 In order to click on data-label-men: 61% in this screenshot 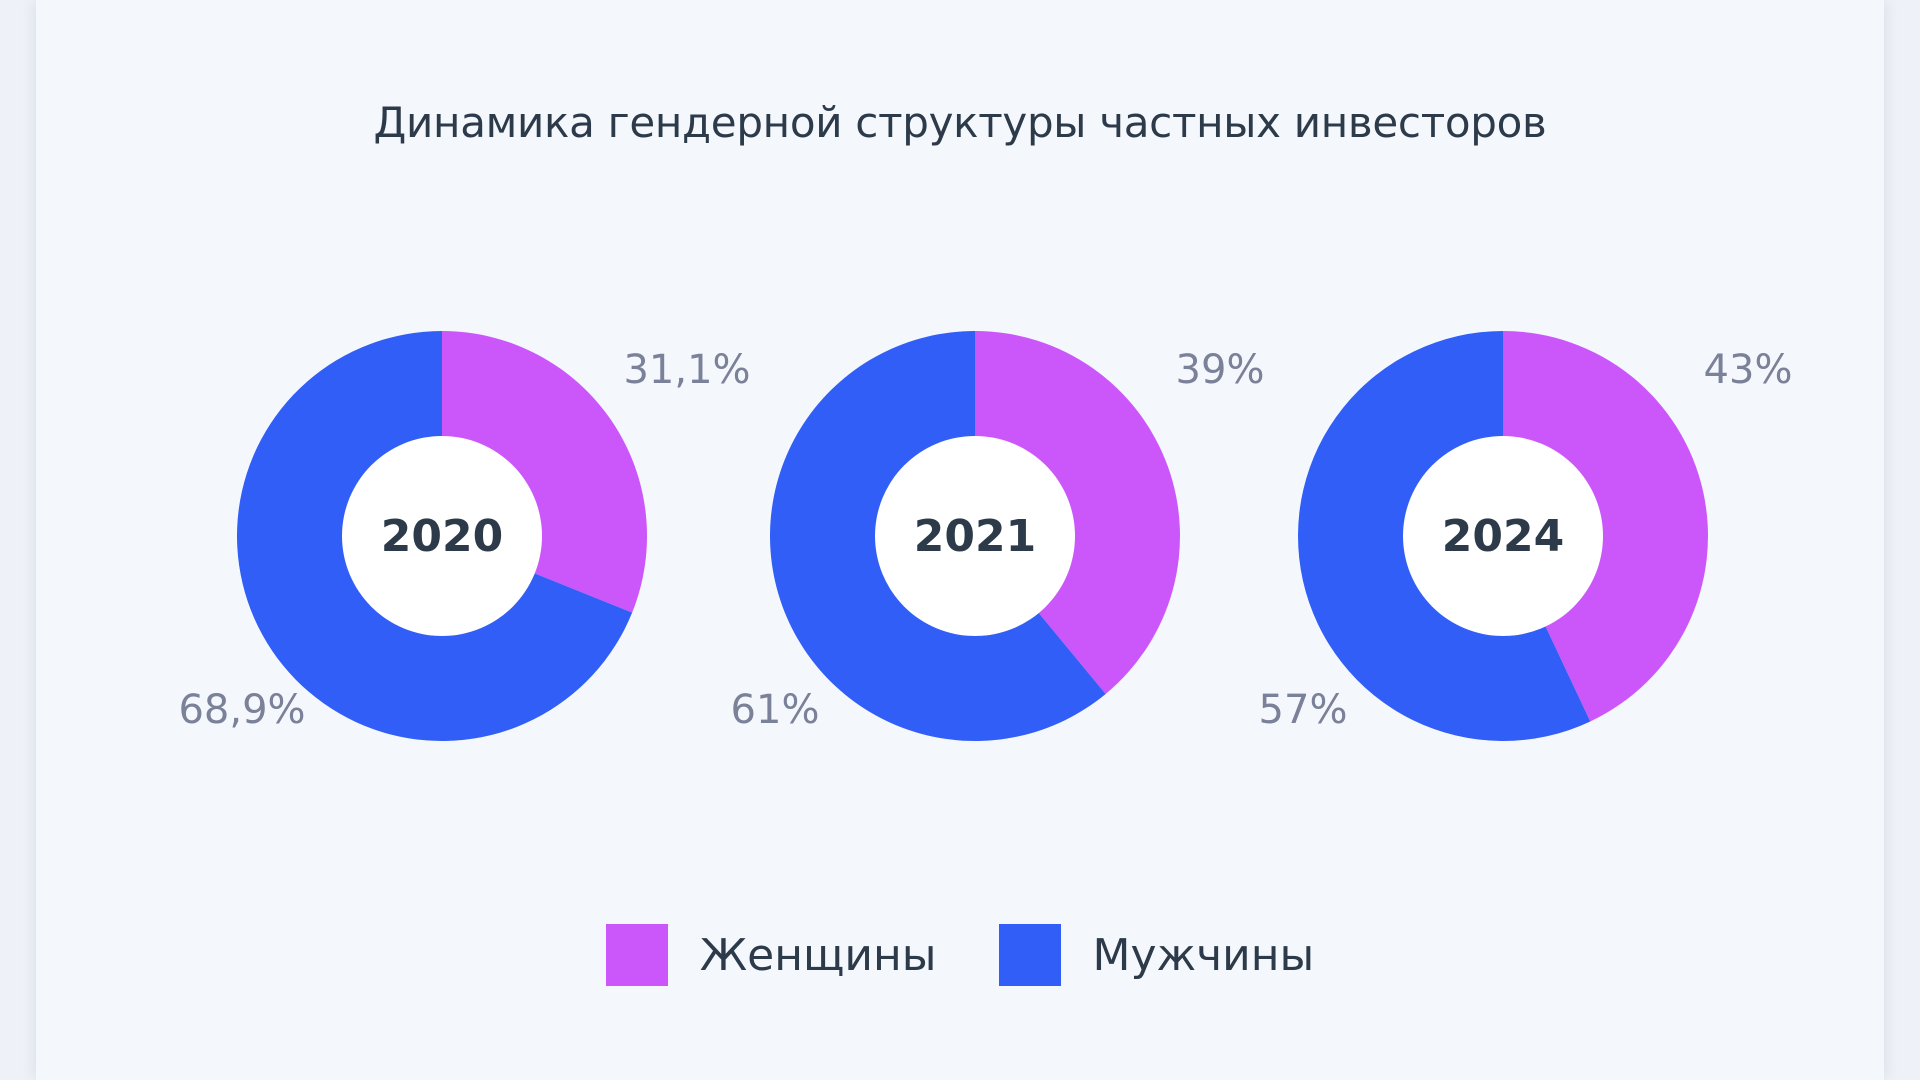, I will do `click(775, 710)`.